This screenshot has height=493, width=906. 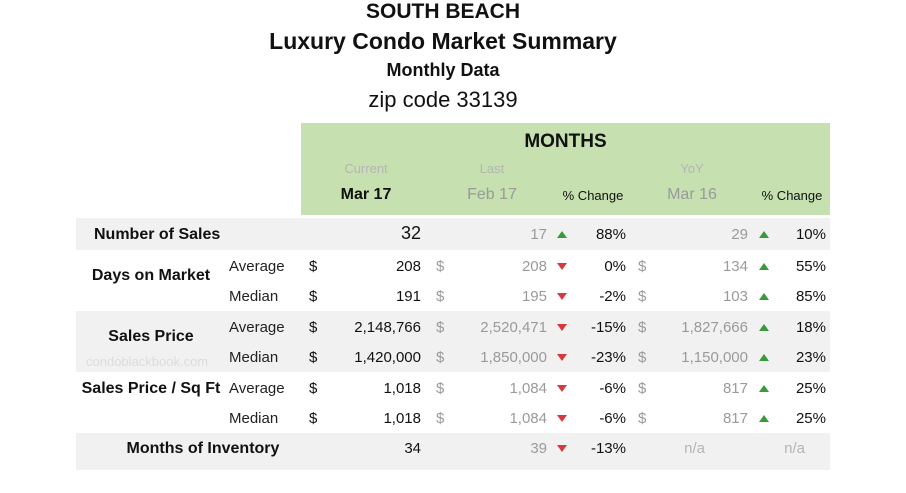 I want to click on pct-change: -15%, so click(x=608, y=327).